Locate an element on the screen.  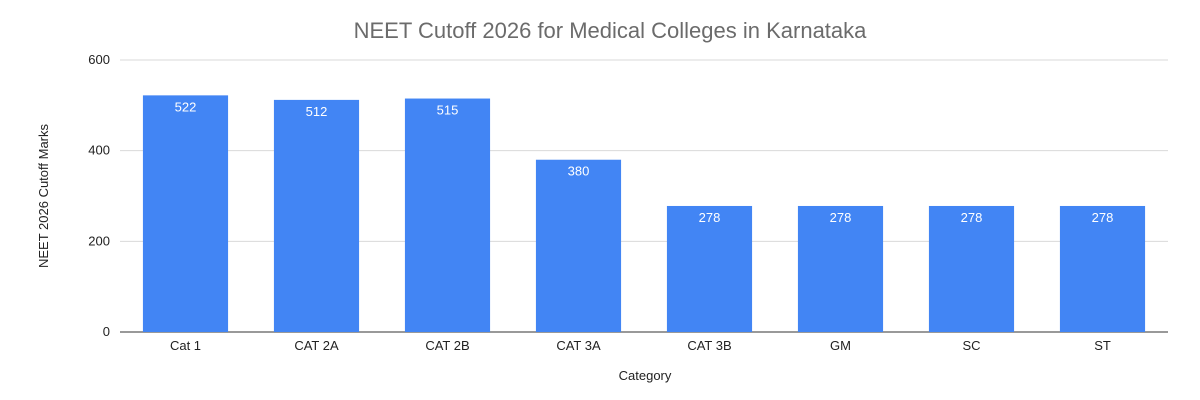
bar-value-label: 380 is located at coordinates (579, 171).